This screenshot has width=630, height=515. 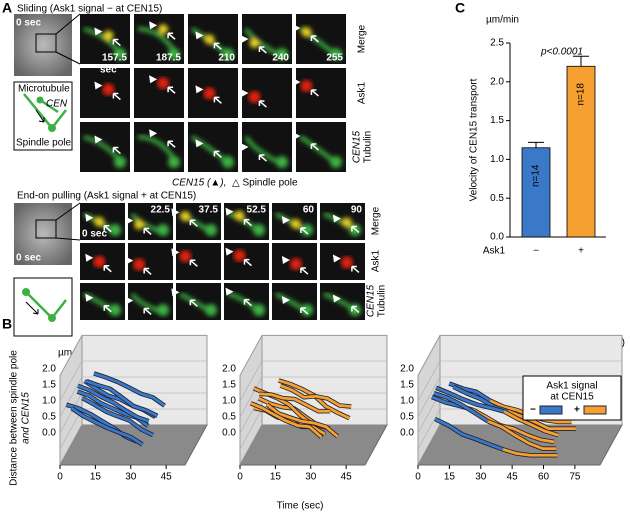 I want to click on time-label: 37.5, so click(x=209, y=210).